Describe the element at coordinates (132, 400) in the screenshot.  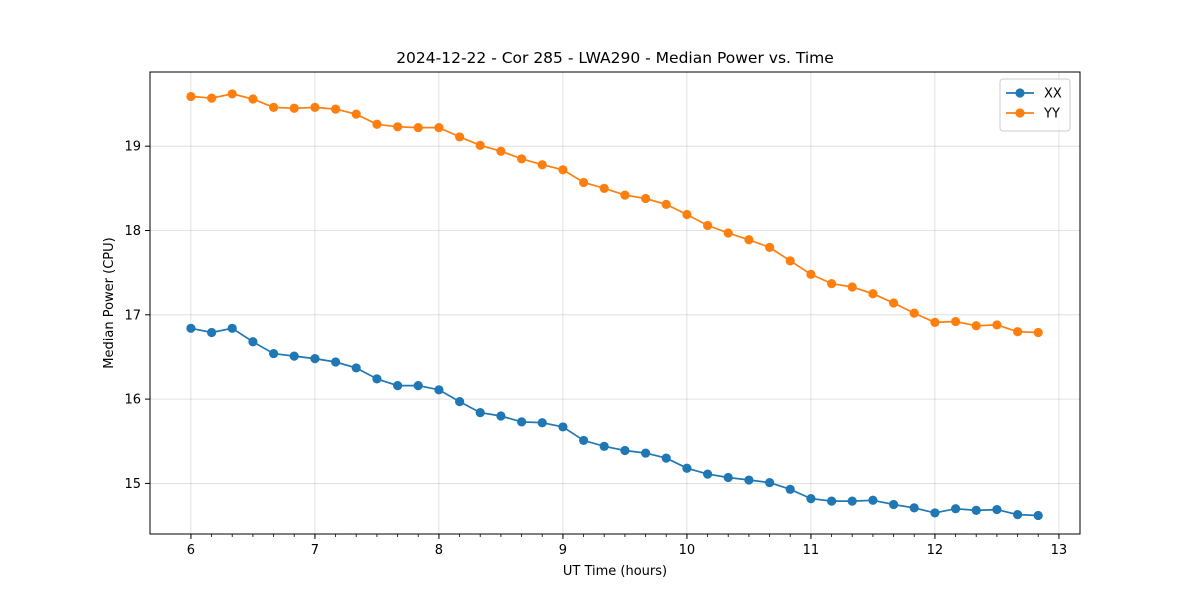
I see `y-tick-label: 16` at that location.